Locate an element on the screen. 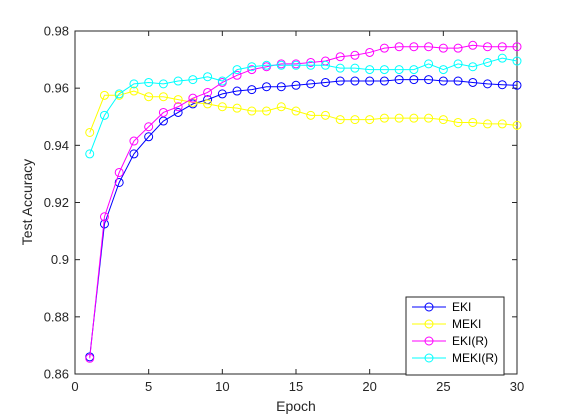 Image resolution: width=570 pixels, height=420 pixels. series-meki is located at coordinates (303, 111).